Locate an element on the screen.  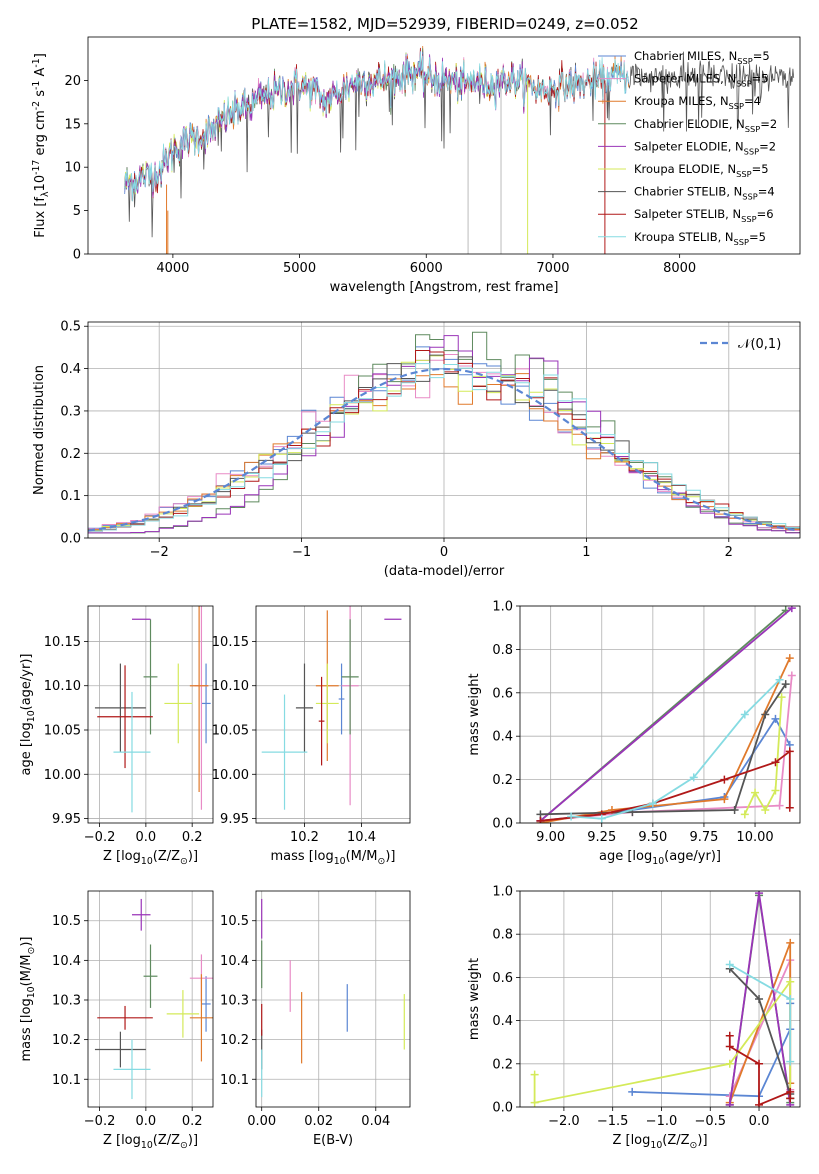
spectrum-line is located at coordinates (326, 122).